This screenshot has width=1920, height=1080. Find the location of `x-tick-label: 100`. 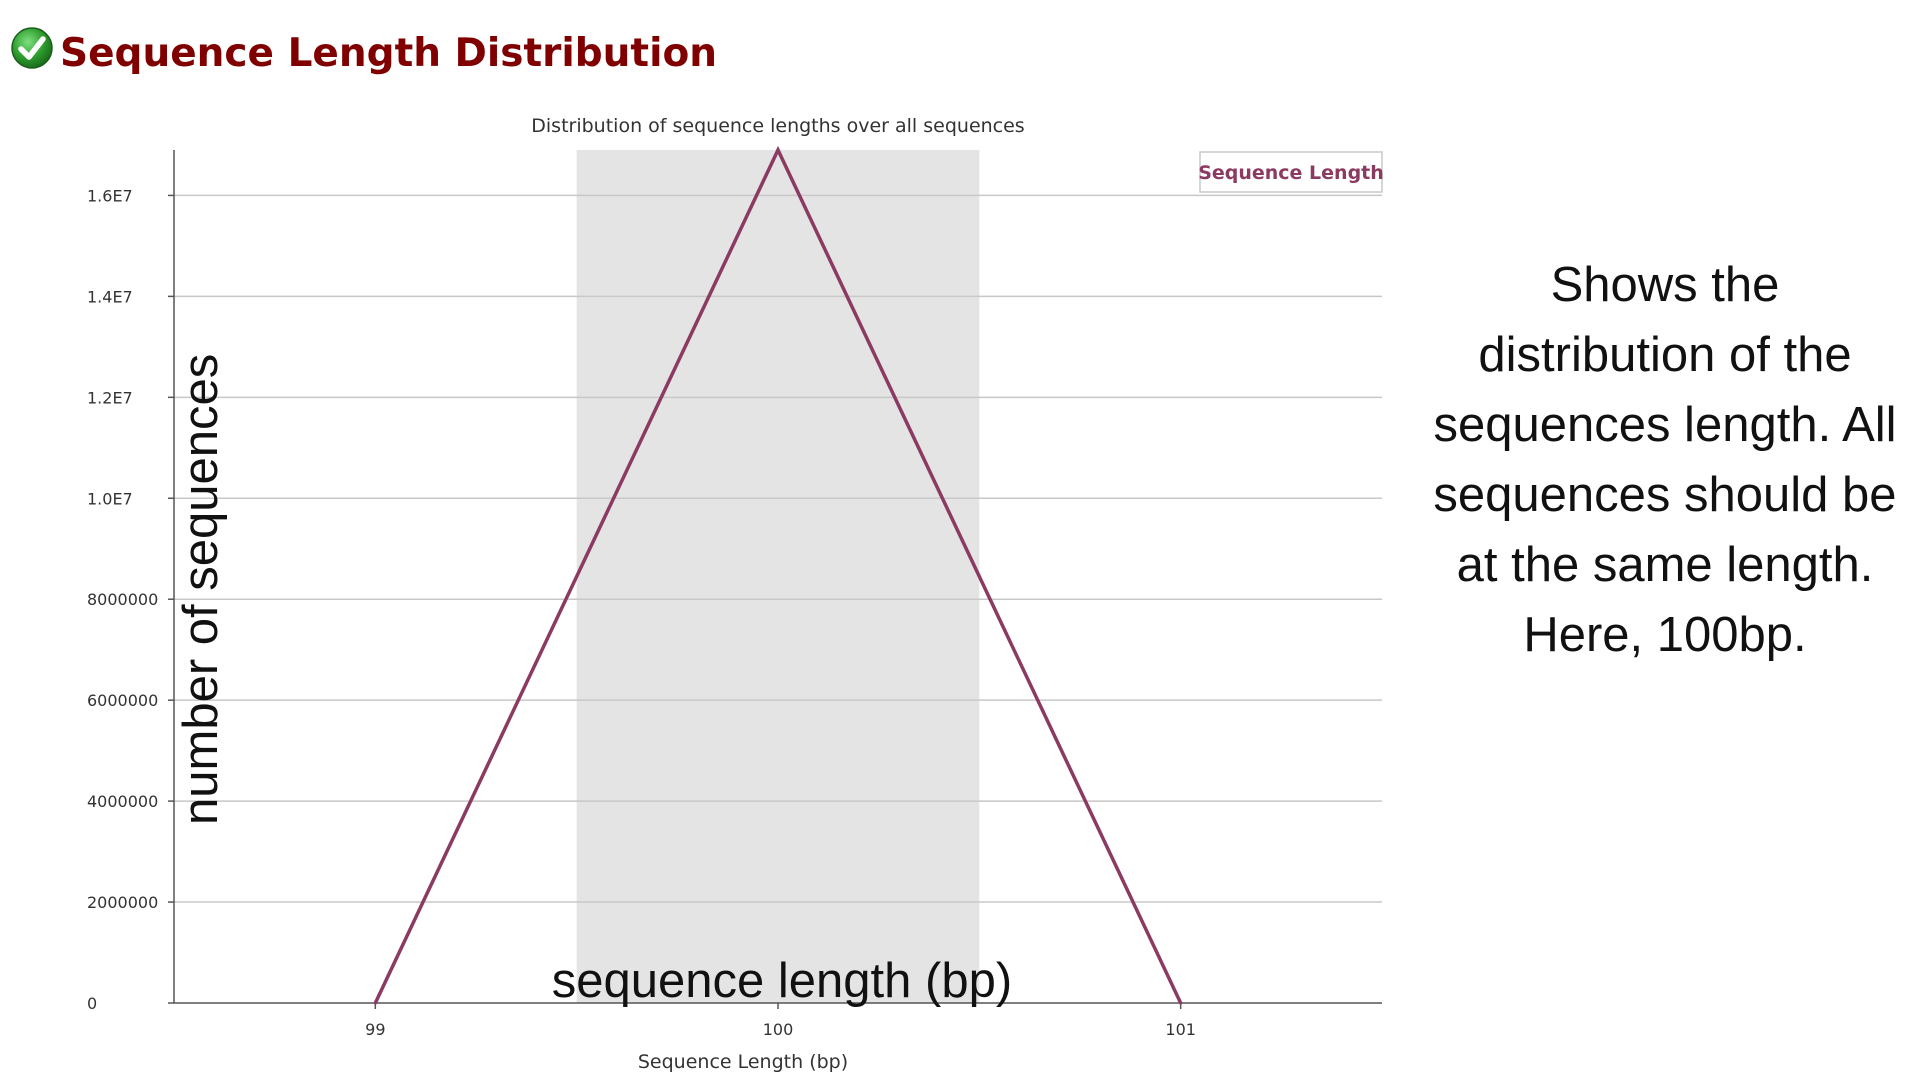

x-tick-label: 100 is located at coordinates (778, 1029).